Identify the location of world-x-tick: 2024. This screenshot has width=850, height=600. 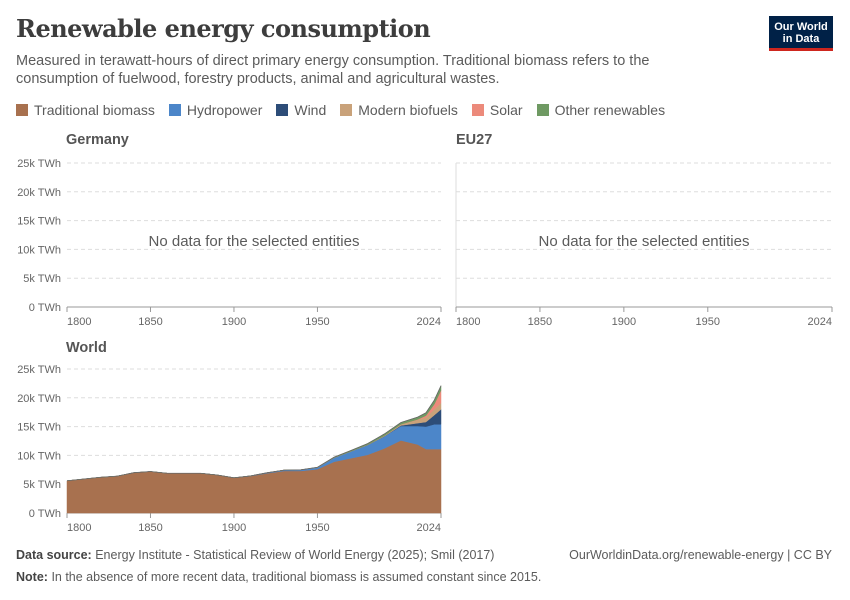
(429, 528).